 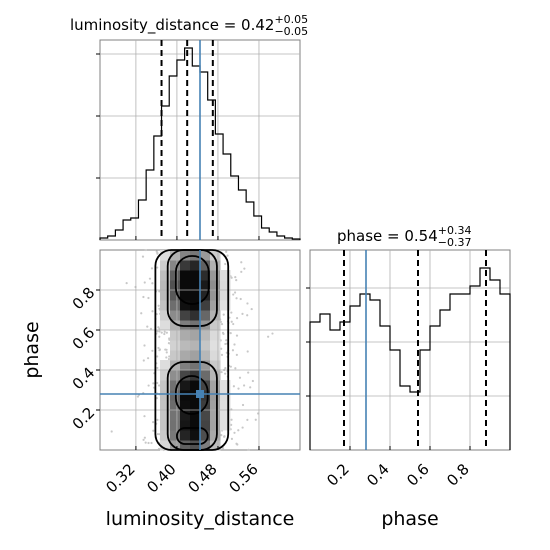 What do you see at coordinates (200, 394) in the screenshot?
I see `truth-marker` at bounding box center [200, 394].